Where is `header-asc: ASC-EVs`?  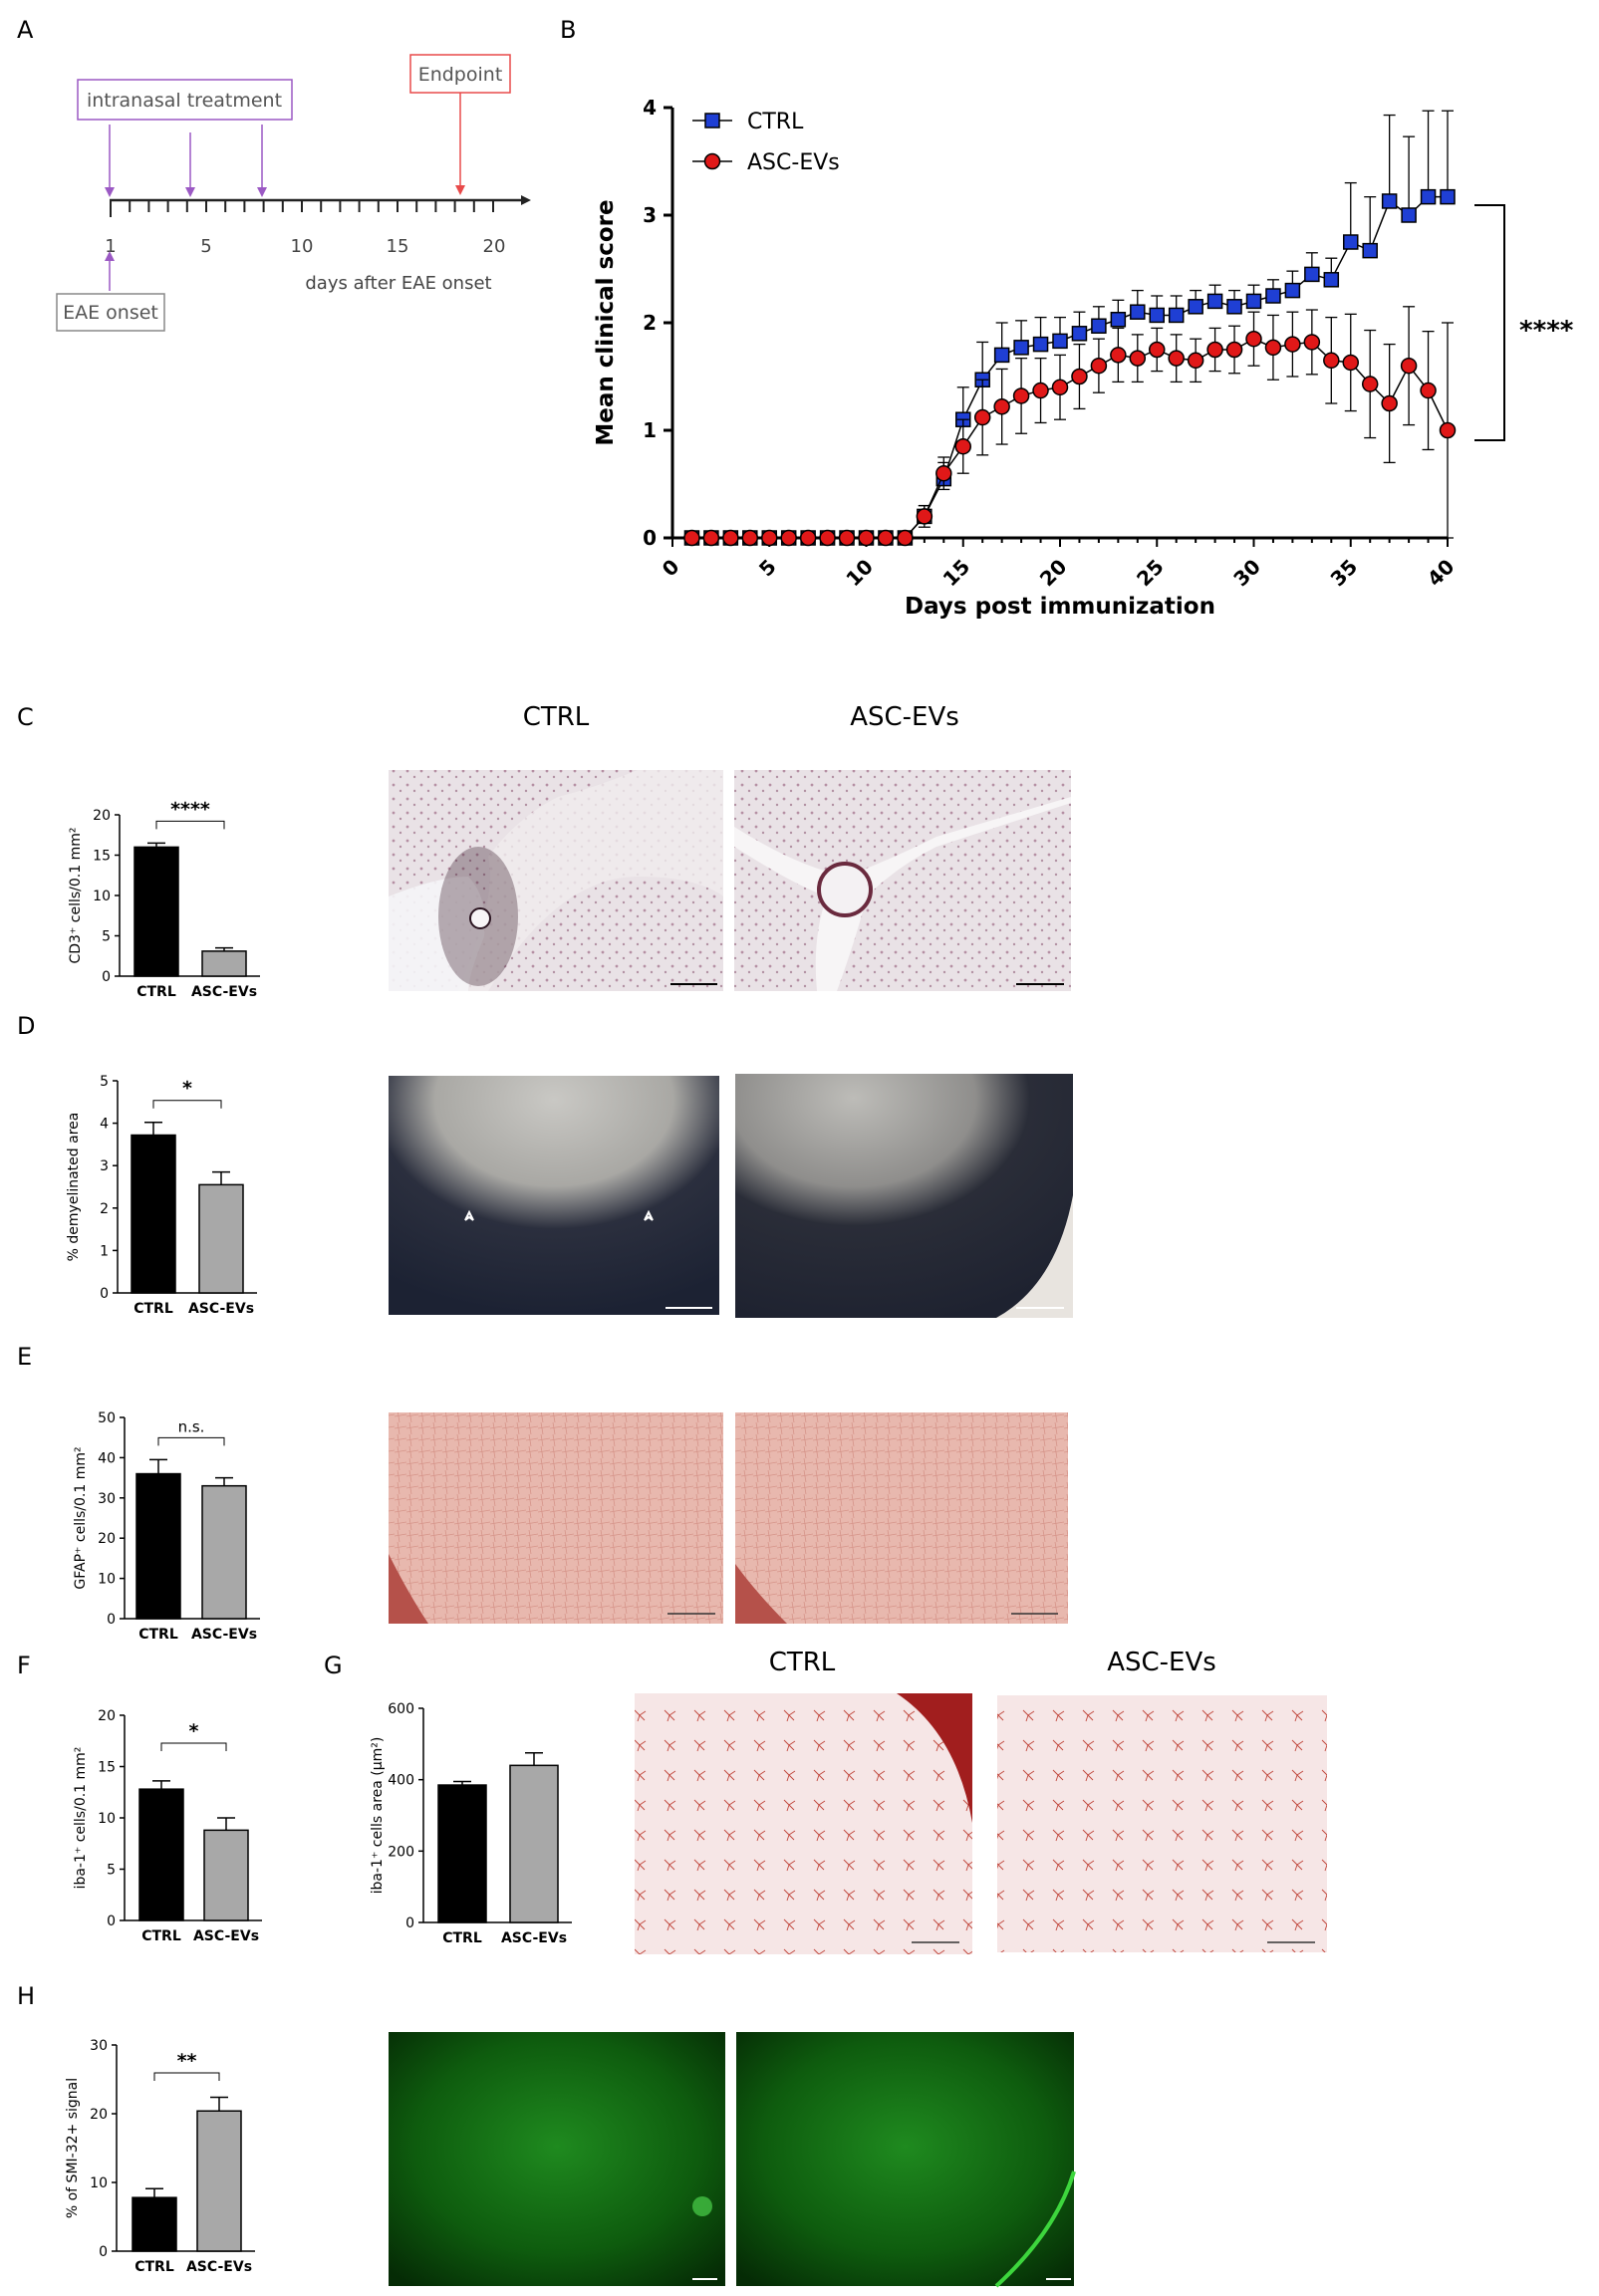 header-asc: ASC-EVs is located at coordinates (1162, 1663).